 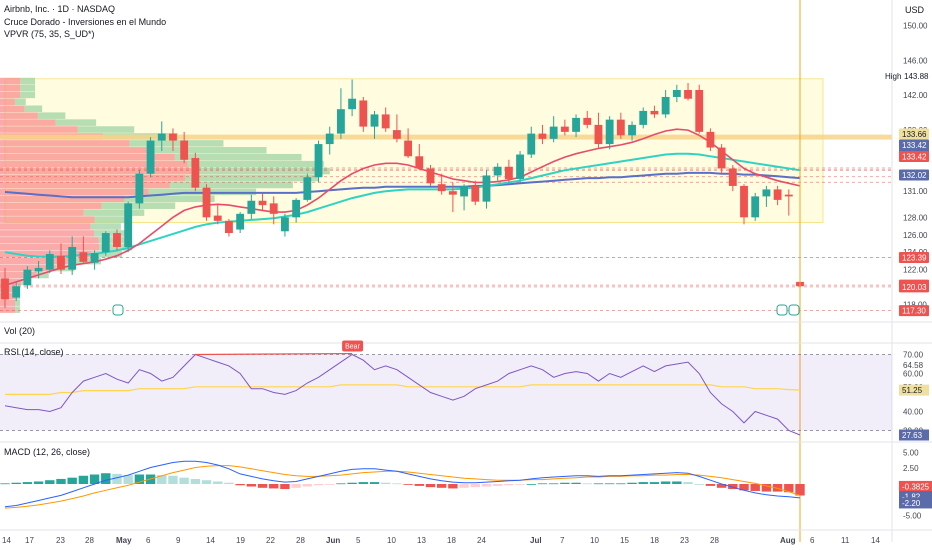 What do you see at coordinates (684, 540) in the screenshot?
I see `time-axis-label: 23` at bounding box center [684, 540].